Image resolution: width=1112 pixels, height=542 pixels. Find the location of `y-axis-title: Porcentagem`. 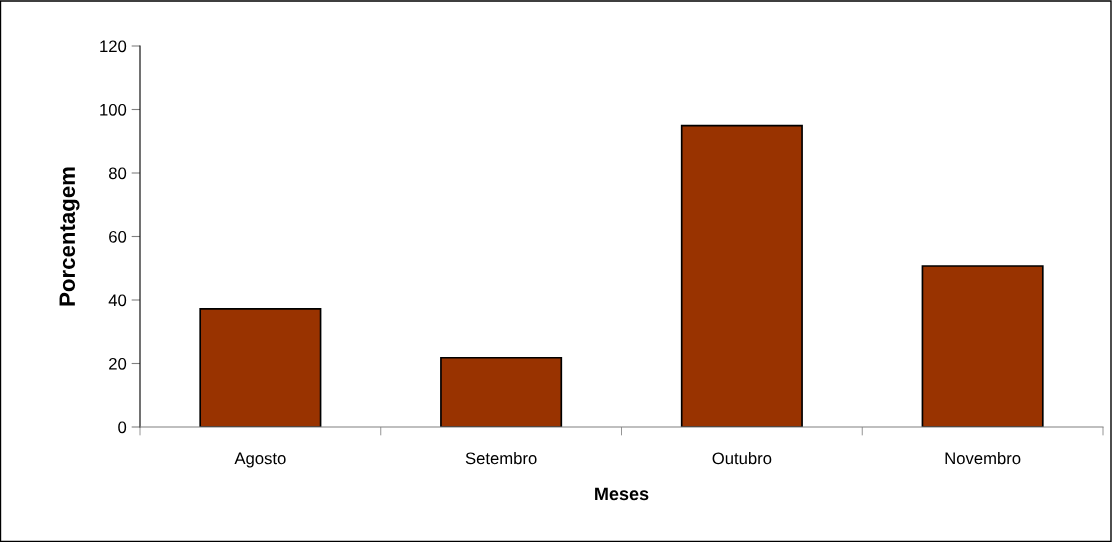

y-axis-title: Porcentagem is located at coordinates (69, 236).